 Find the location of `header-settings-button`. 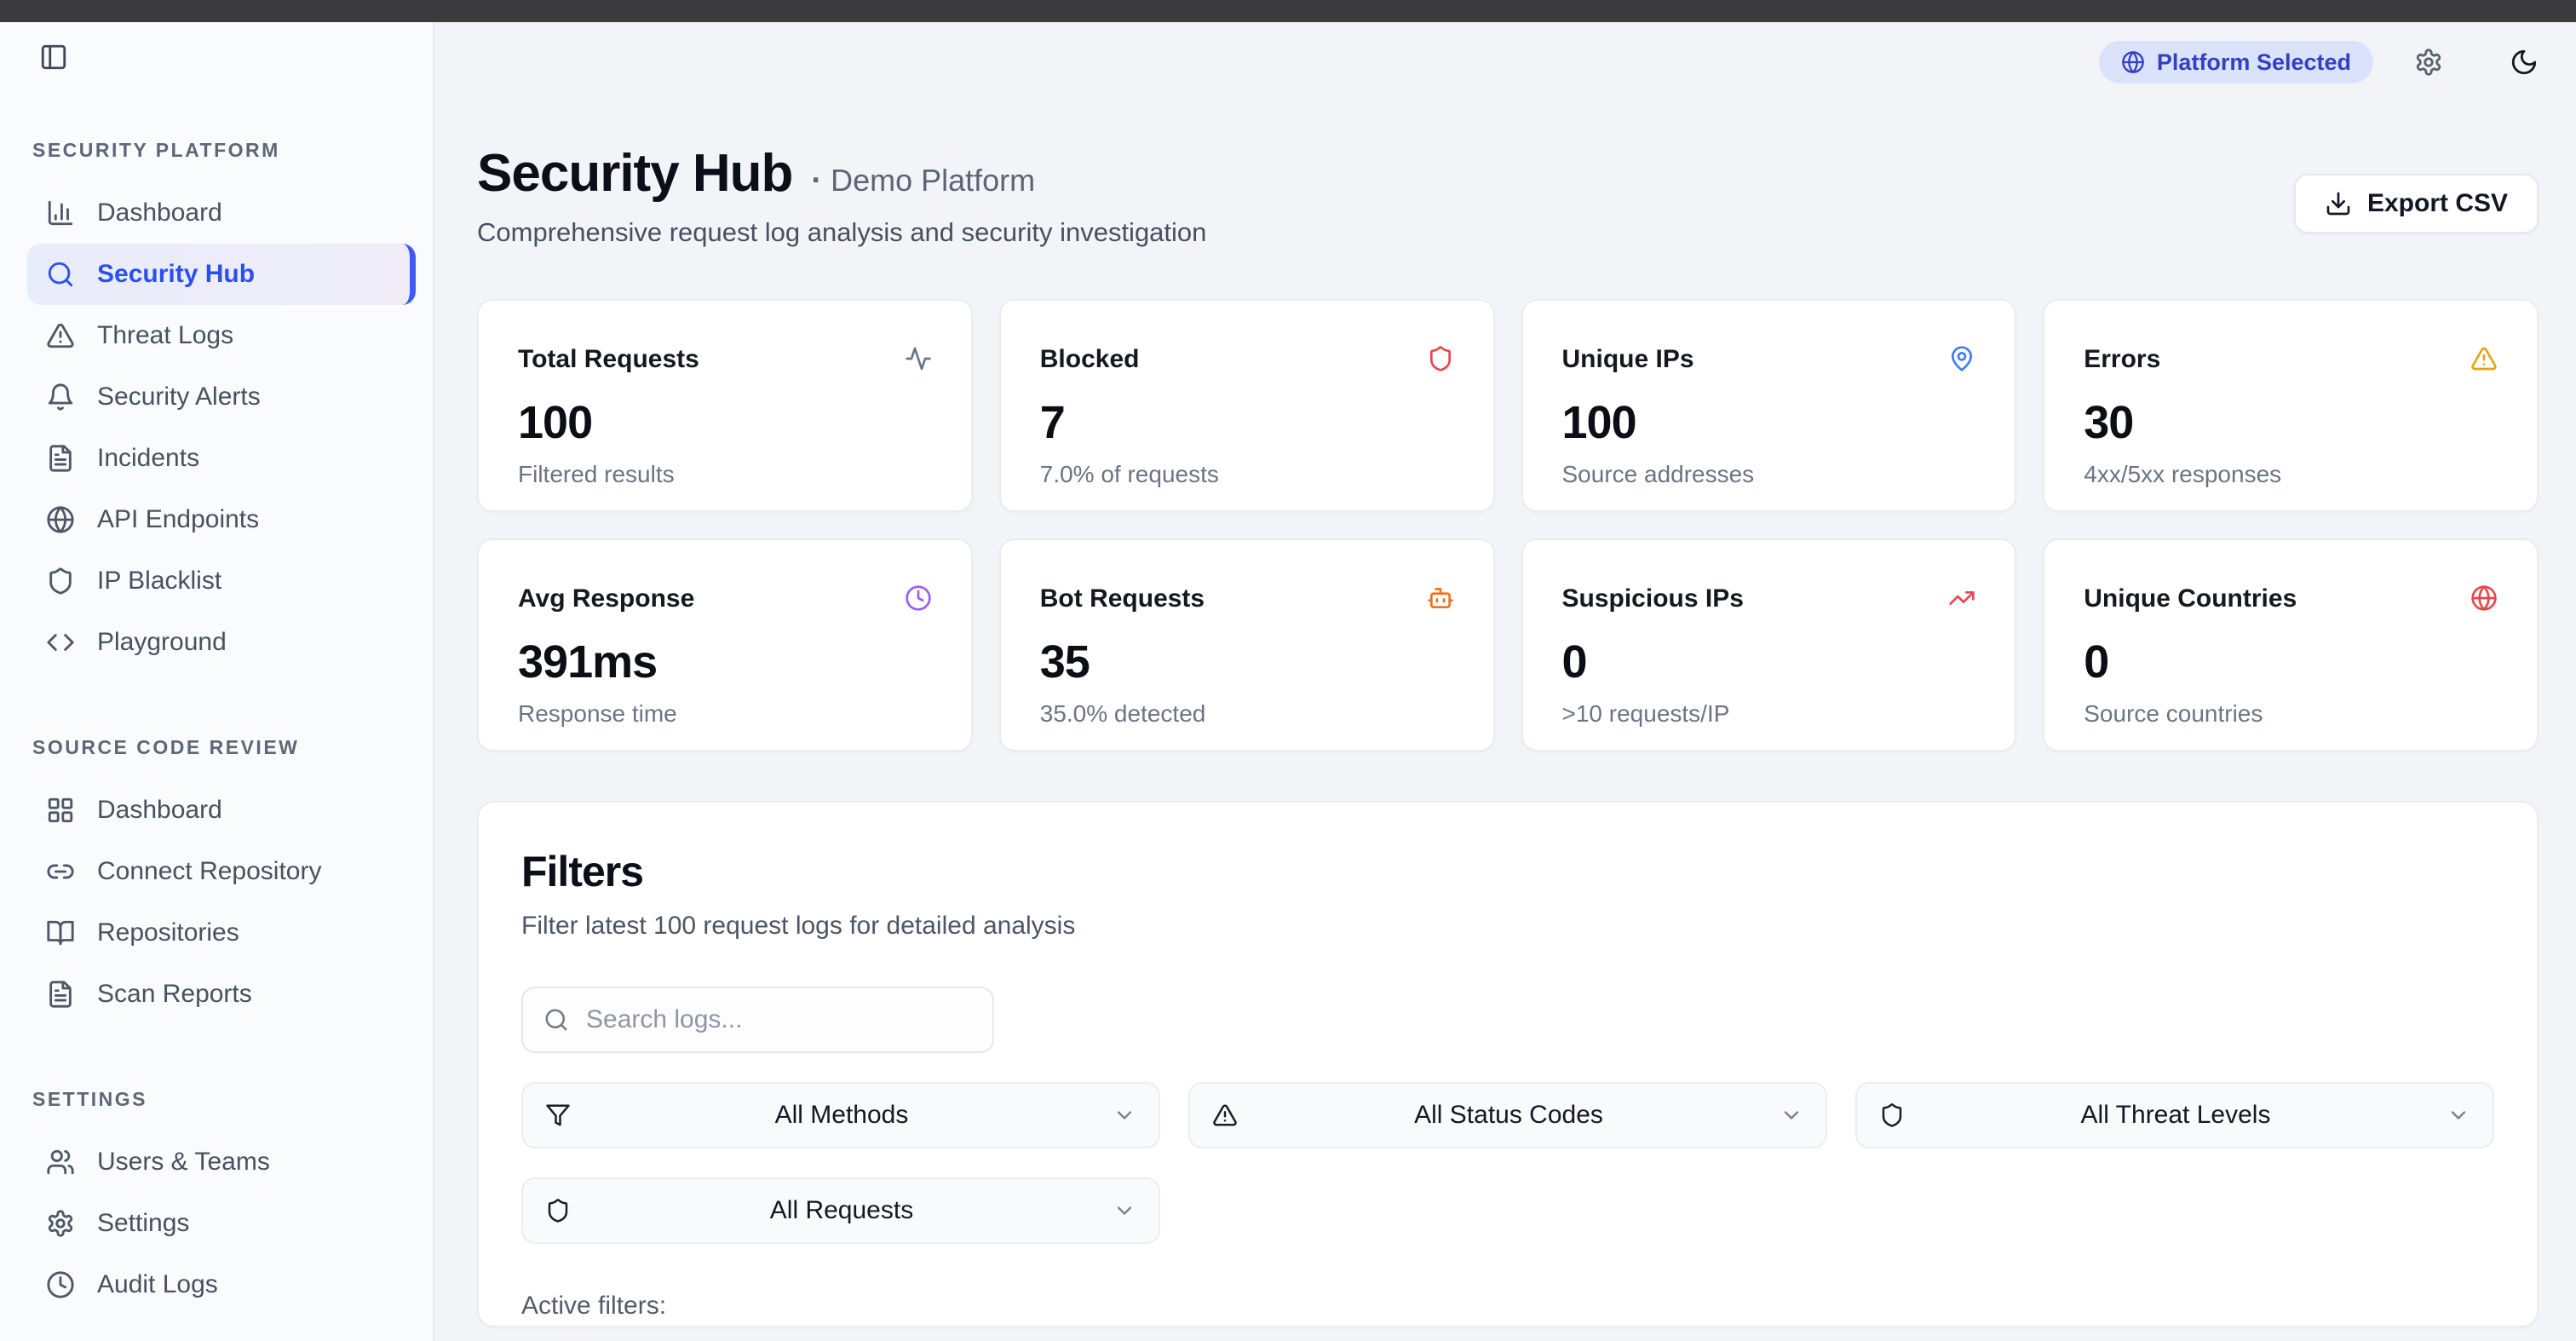

header-settings-button is located at coordinates (2429, 63).